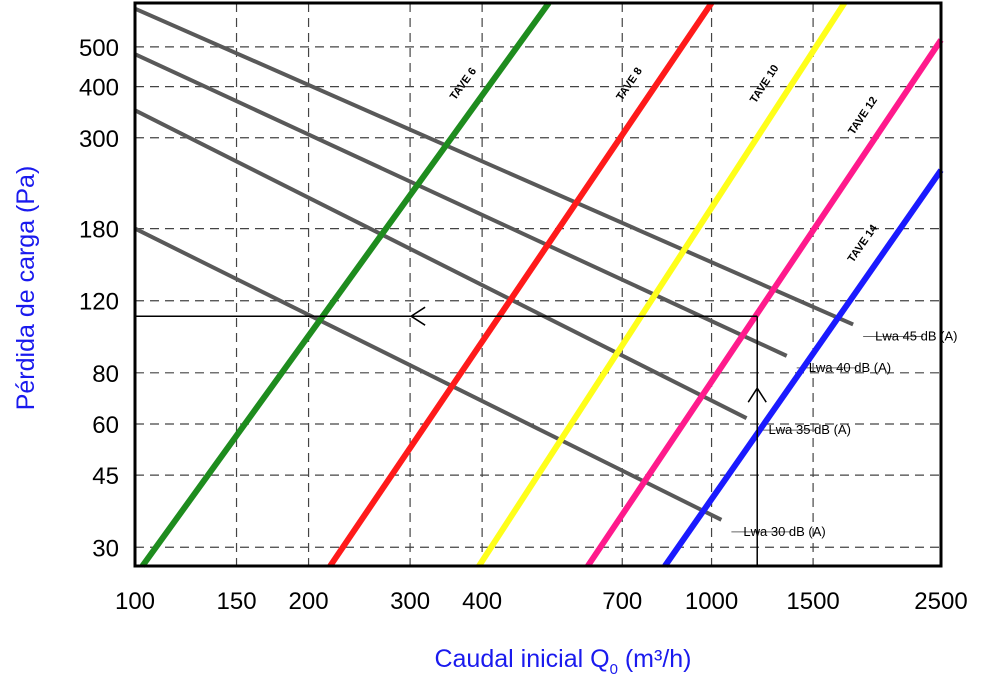 The image size is (989, 677). What do you see at coordinates (622, 601) in the screenshot?
I see `x-tick-label: 700` at bounding box center [622, 601].